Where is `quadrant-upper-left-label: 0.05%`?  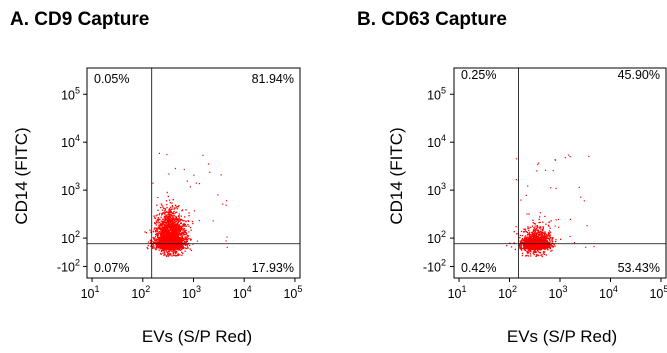
quadrant-upper-left-label: 0.05% is located at coordinates (111, 79).